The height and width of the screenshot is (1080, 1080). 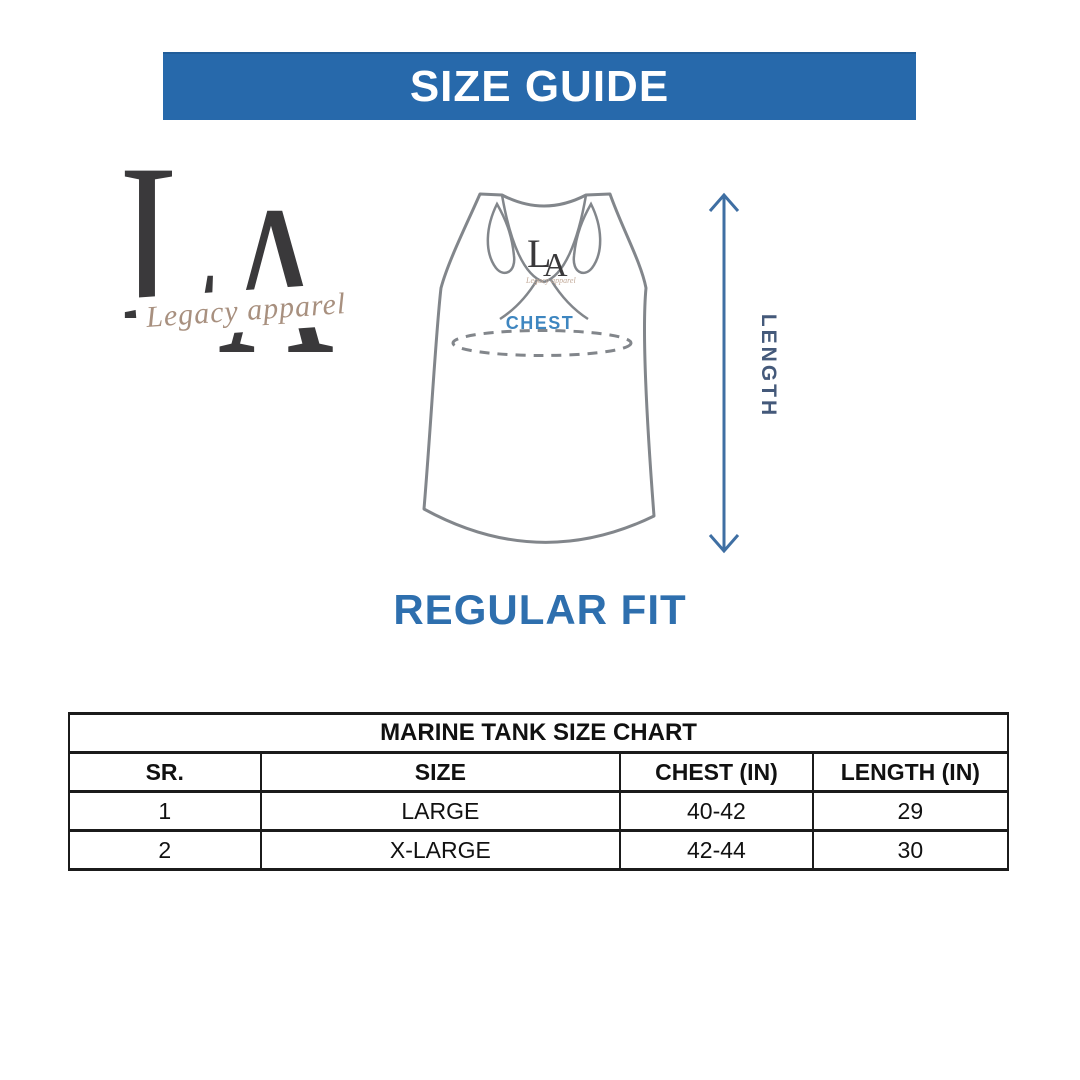 What do you see at coordinates (724, 373) in the screenshot?
I see `length-arrow` at bounding box center [724, 373].